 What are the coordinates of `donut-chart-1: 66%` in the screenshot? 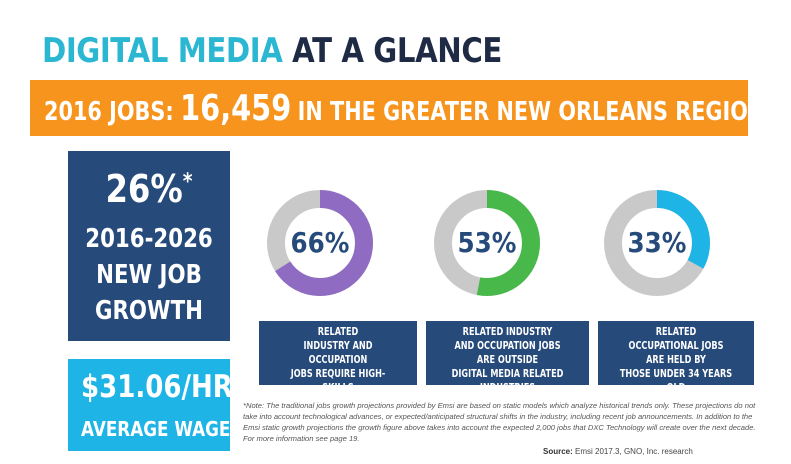 It's located at (320, 243).